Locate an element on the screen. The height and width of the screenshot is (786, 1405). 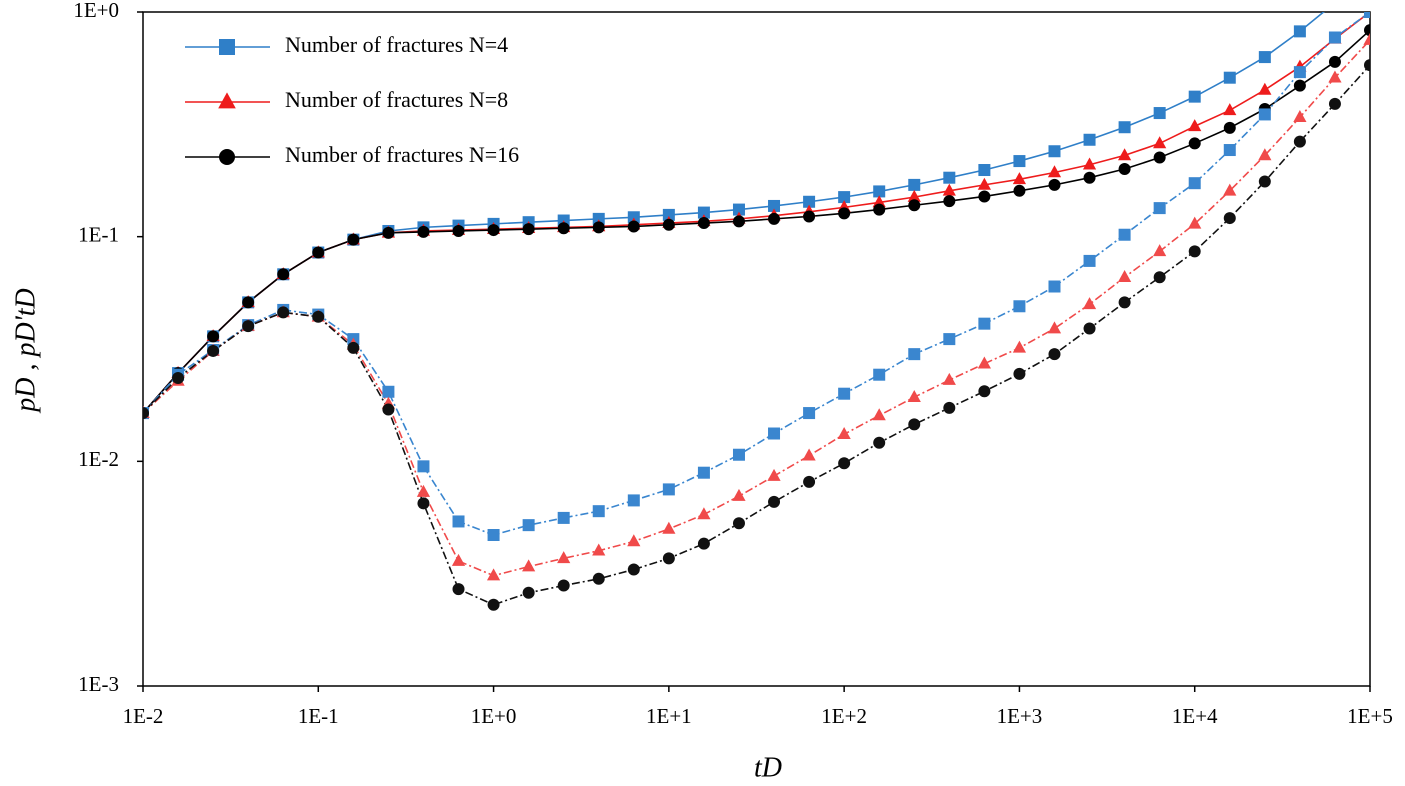
x-tick-label: 1E-2 is located at coordinates (143, 716).